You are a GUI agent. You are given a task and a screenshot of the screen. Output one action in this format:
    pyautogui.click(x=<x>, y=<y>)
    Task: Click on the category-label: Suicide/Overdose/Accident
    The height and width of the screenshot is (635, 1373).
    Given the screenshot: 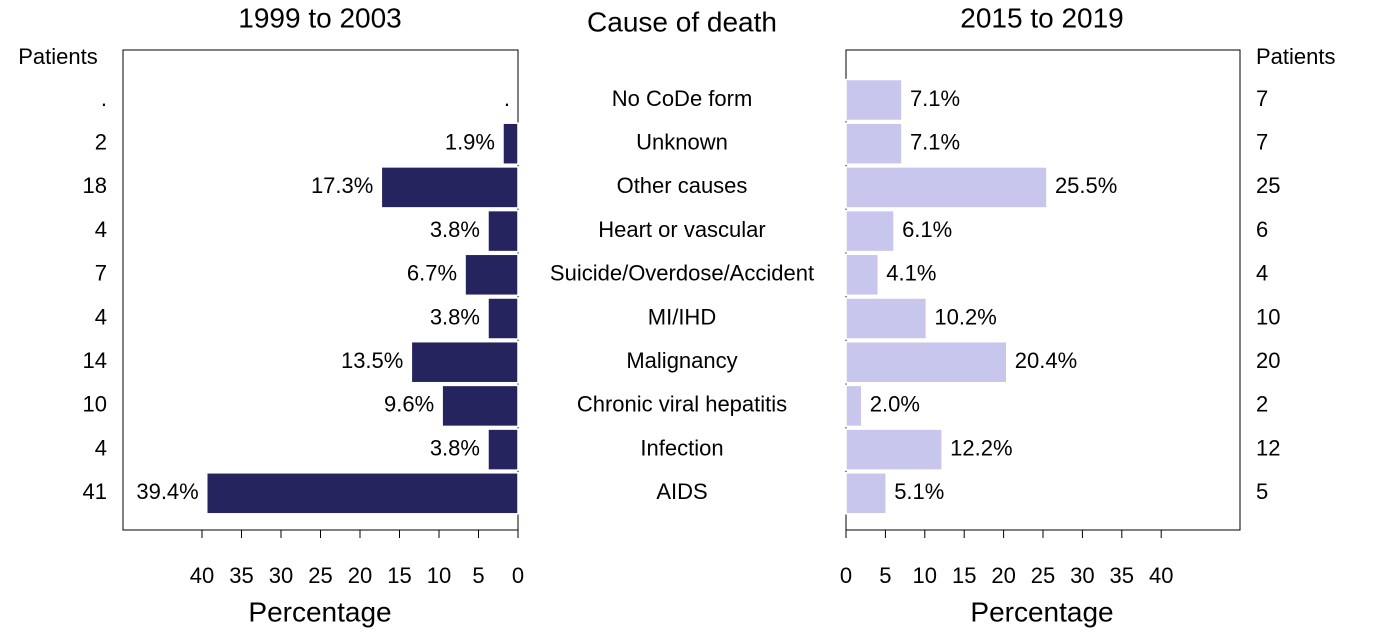 What is the action you would take?
    pyautogui.click(x=682, y=273)
    